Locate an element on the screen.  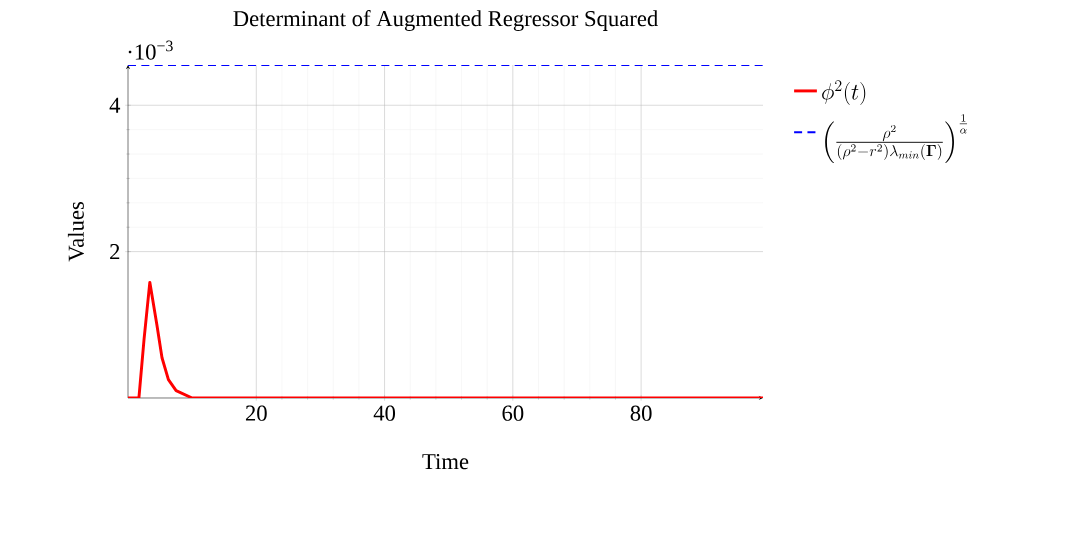
x-tick-label: 60 is located at coordinates (513, 413).